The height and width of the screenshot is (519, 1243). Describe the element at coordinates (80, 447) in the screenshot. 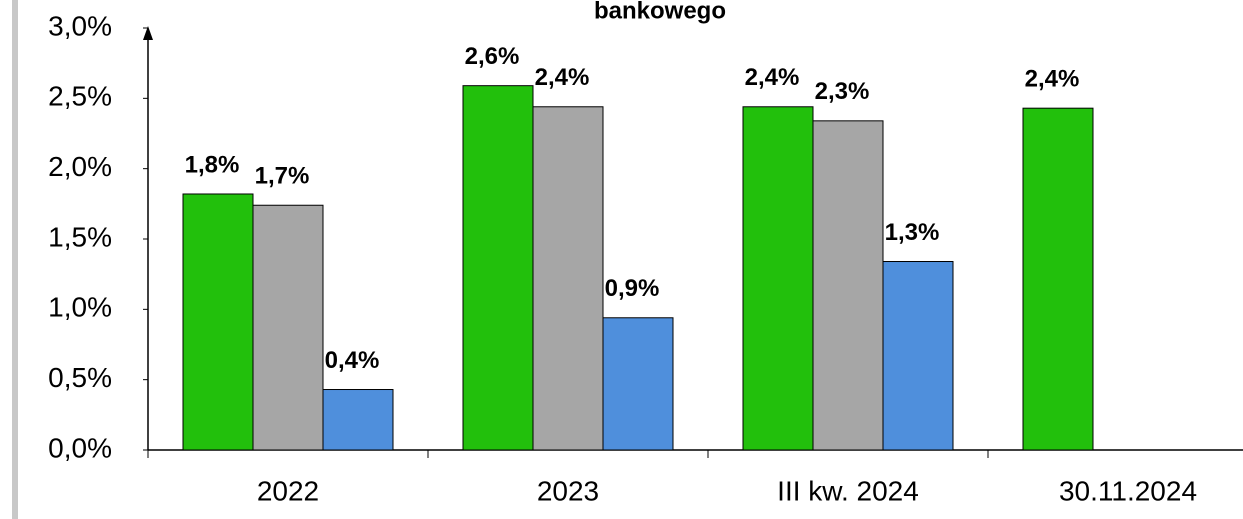

I see `y-tick-label: 0,0%` at that location.